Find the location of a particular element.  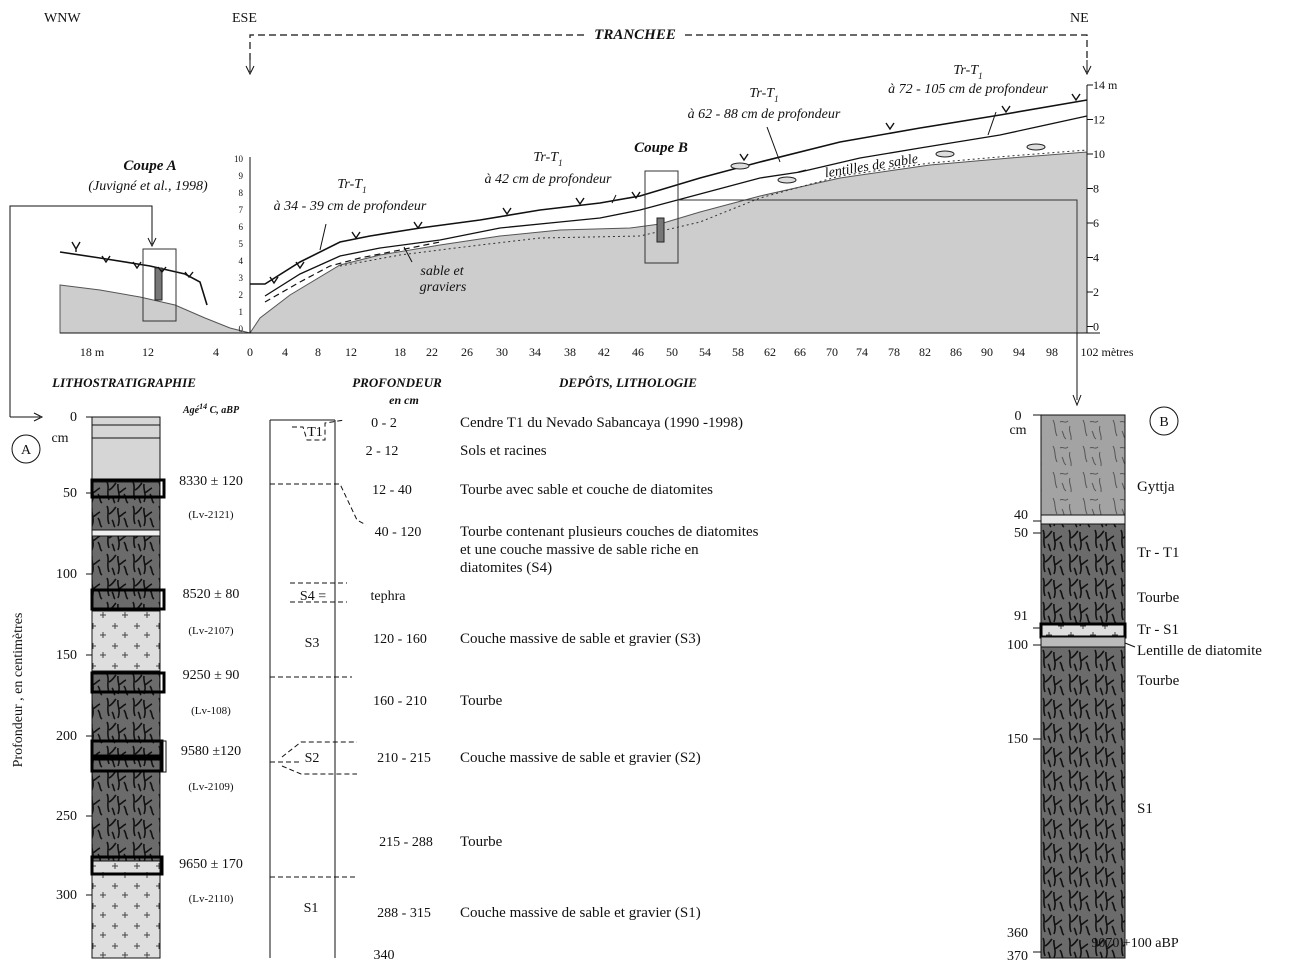

x-axis-tick: 22 is located at coordinates (432, 352).